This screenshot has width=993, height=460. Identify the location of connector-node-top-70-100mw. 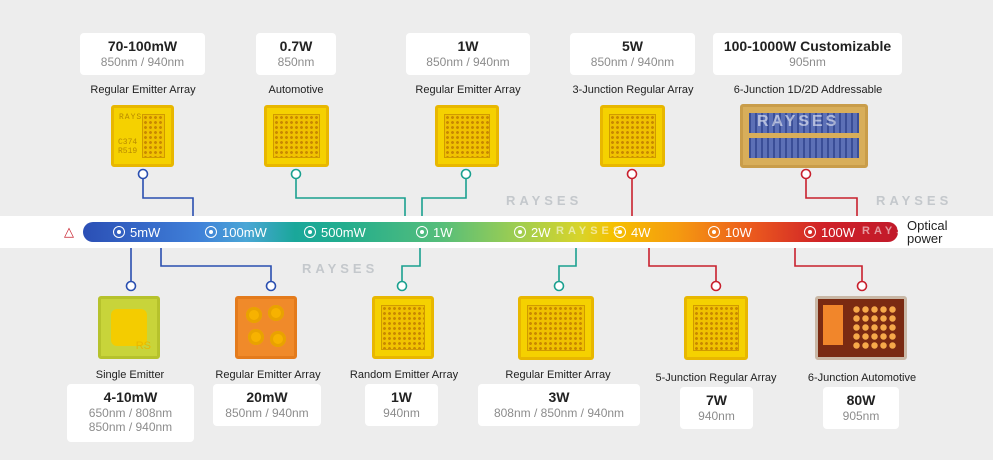
(143, 174).